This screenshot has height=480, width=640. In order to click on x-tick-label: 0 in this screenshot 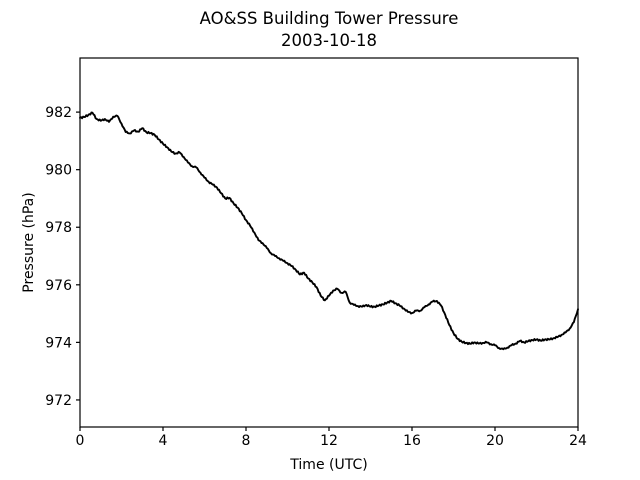, I will do `click(80, 441)`.